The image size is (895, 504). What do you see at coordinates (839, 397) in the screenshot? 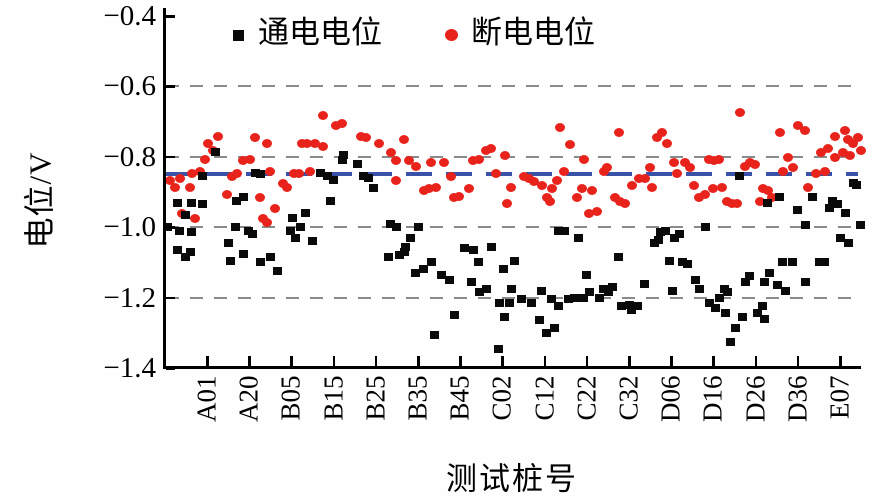
I see `x-tick-label: E07` at bounding box center [839, 397].